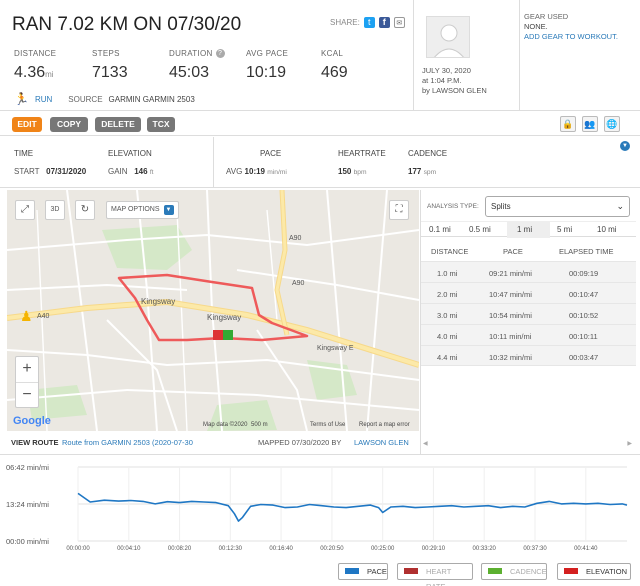  I want to click on runner-icon: 🏃, so click(21, 99).